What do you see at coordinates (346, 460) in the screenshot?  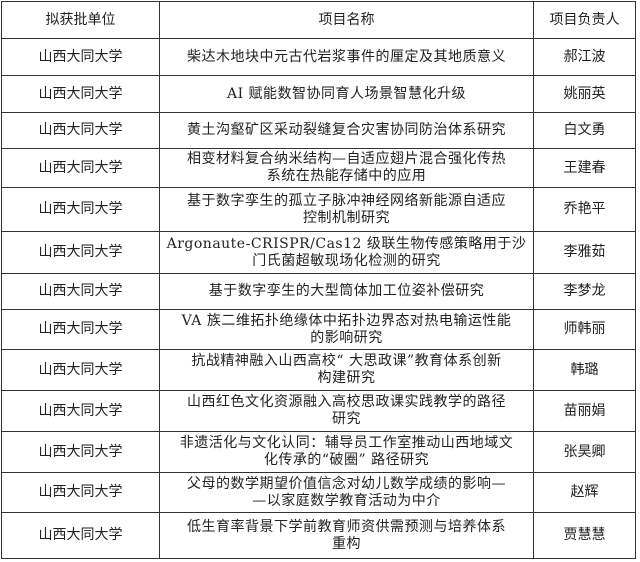 I see `project-name-line: 化传承的“破圈” 路径研究` at bounding box center [346, 460].